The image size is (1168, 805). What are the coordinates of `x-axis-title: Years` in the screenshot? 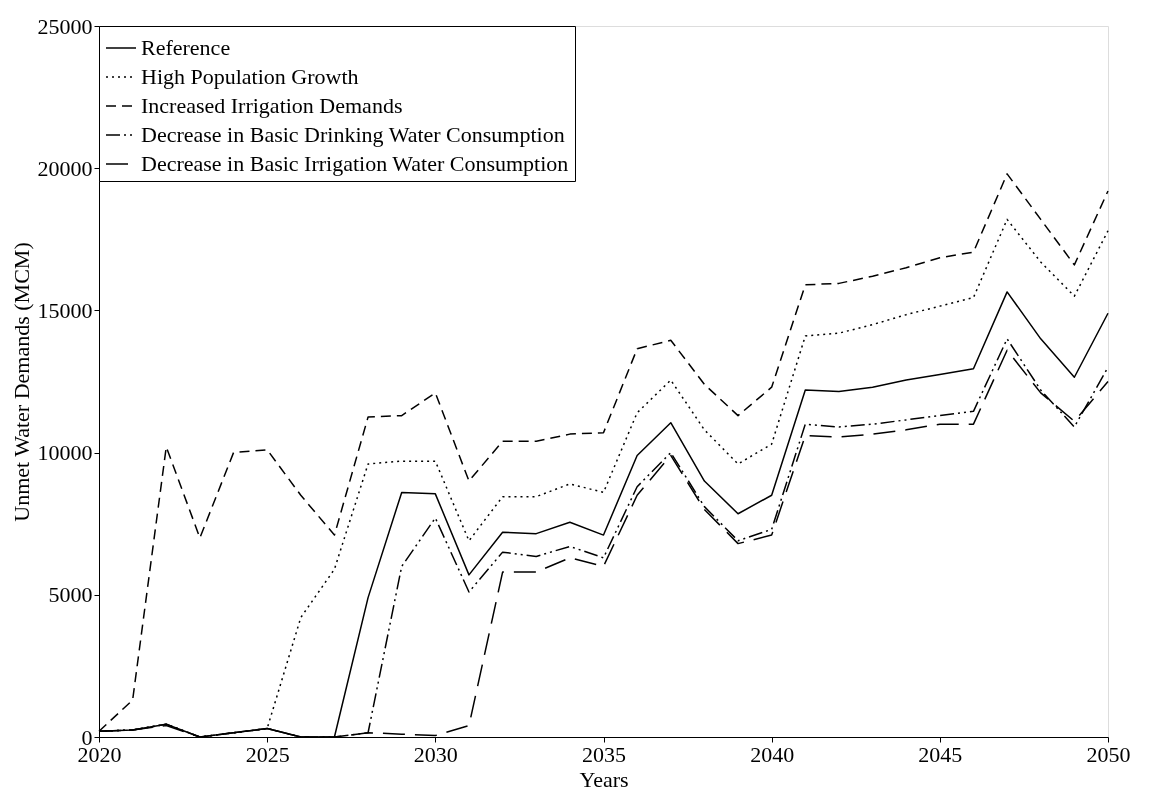 It's located at (604, 779).